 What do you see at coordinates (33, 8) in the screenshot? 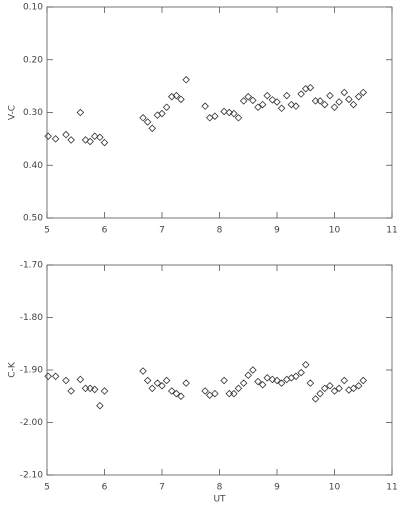
I see `y-tick-label: 0.10` at bounding box center [33, 8].